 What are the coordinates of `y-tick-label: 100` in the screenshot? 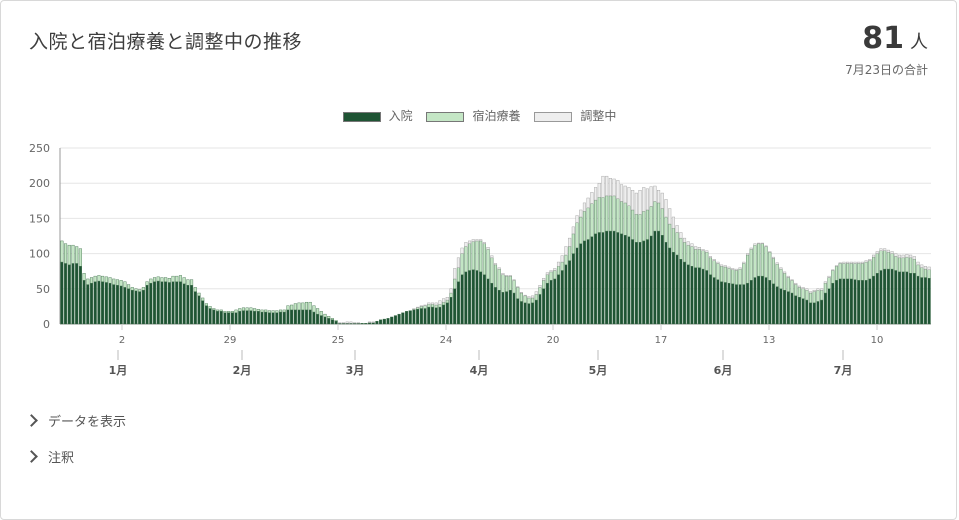 It's located at (39, 254).